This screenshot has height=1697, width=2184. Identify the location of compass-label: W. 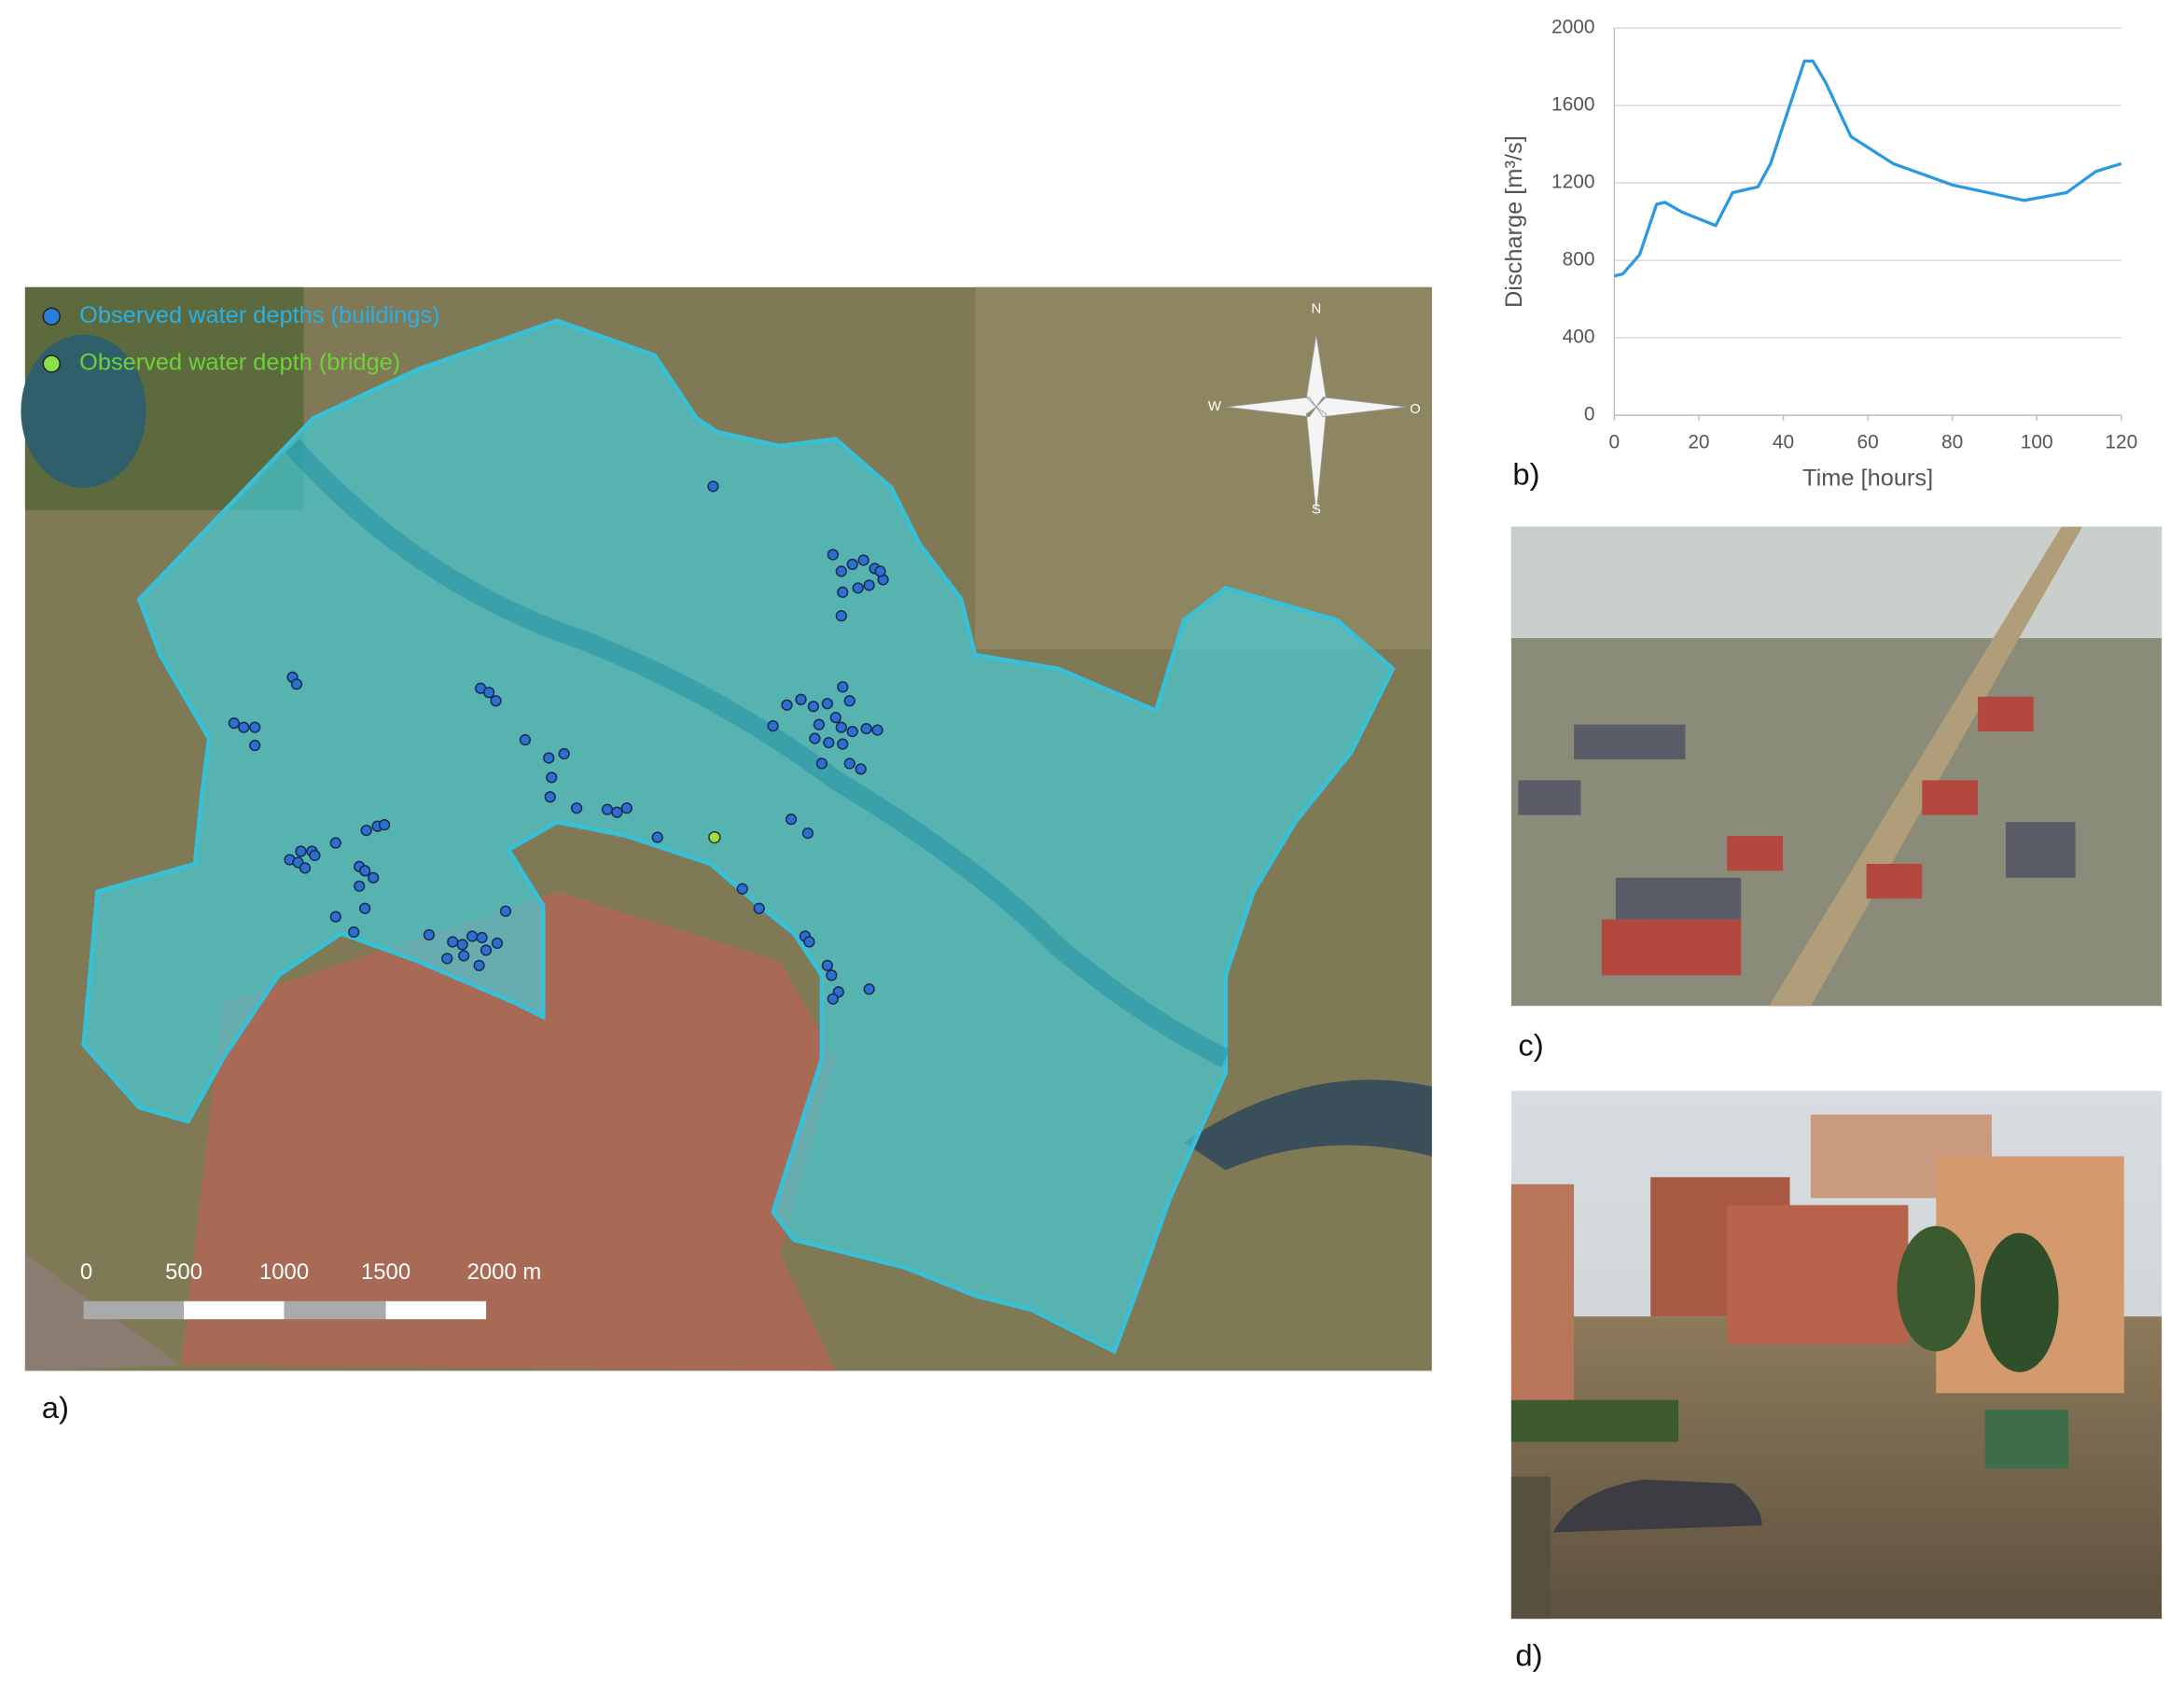
(1215, 406).